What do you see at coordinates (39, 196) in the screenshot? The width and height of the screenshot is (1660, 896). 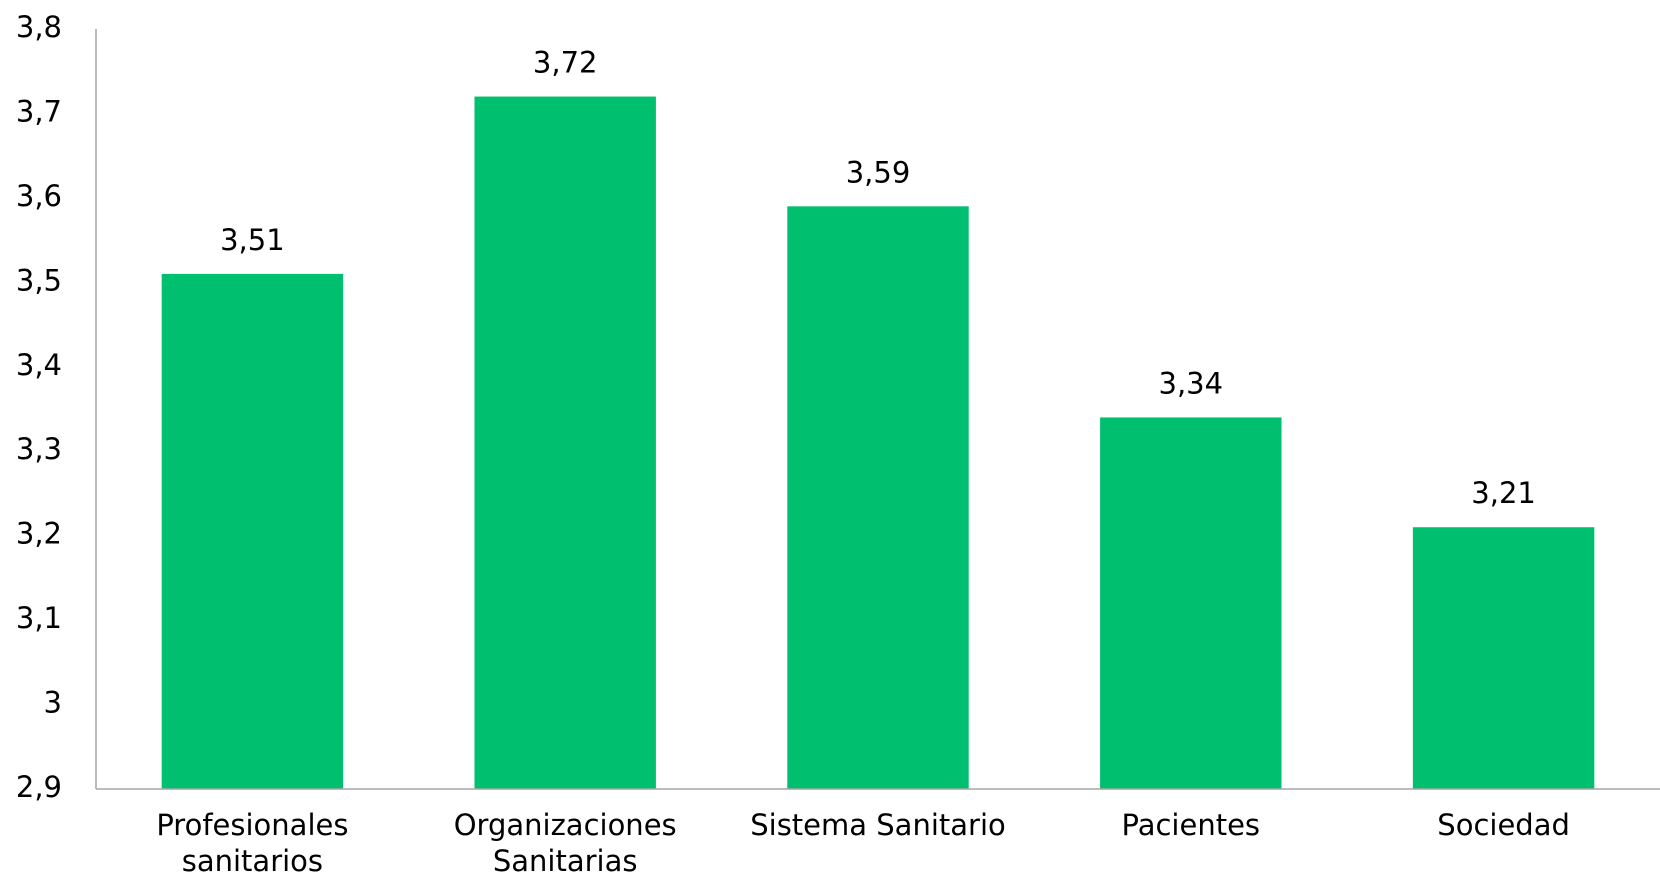 I see `y-tick-label: 3,6` at bounding box center [39, 196].